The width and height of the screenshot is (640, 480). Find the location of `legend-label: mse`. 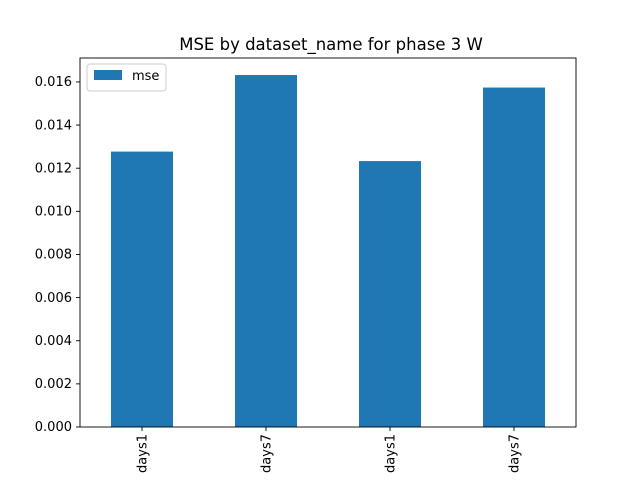

legend-label: mse is located at coordinates (145, 76).